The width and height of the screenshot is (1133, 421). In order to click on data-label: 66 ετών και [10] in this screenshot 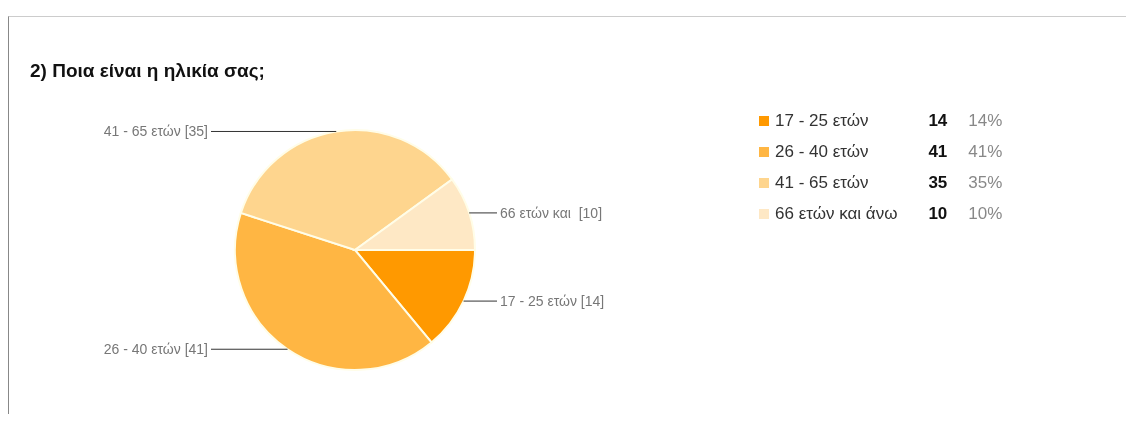, I will do `click(551, 212)`.